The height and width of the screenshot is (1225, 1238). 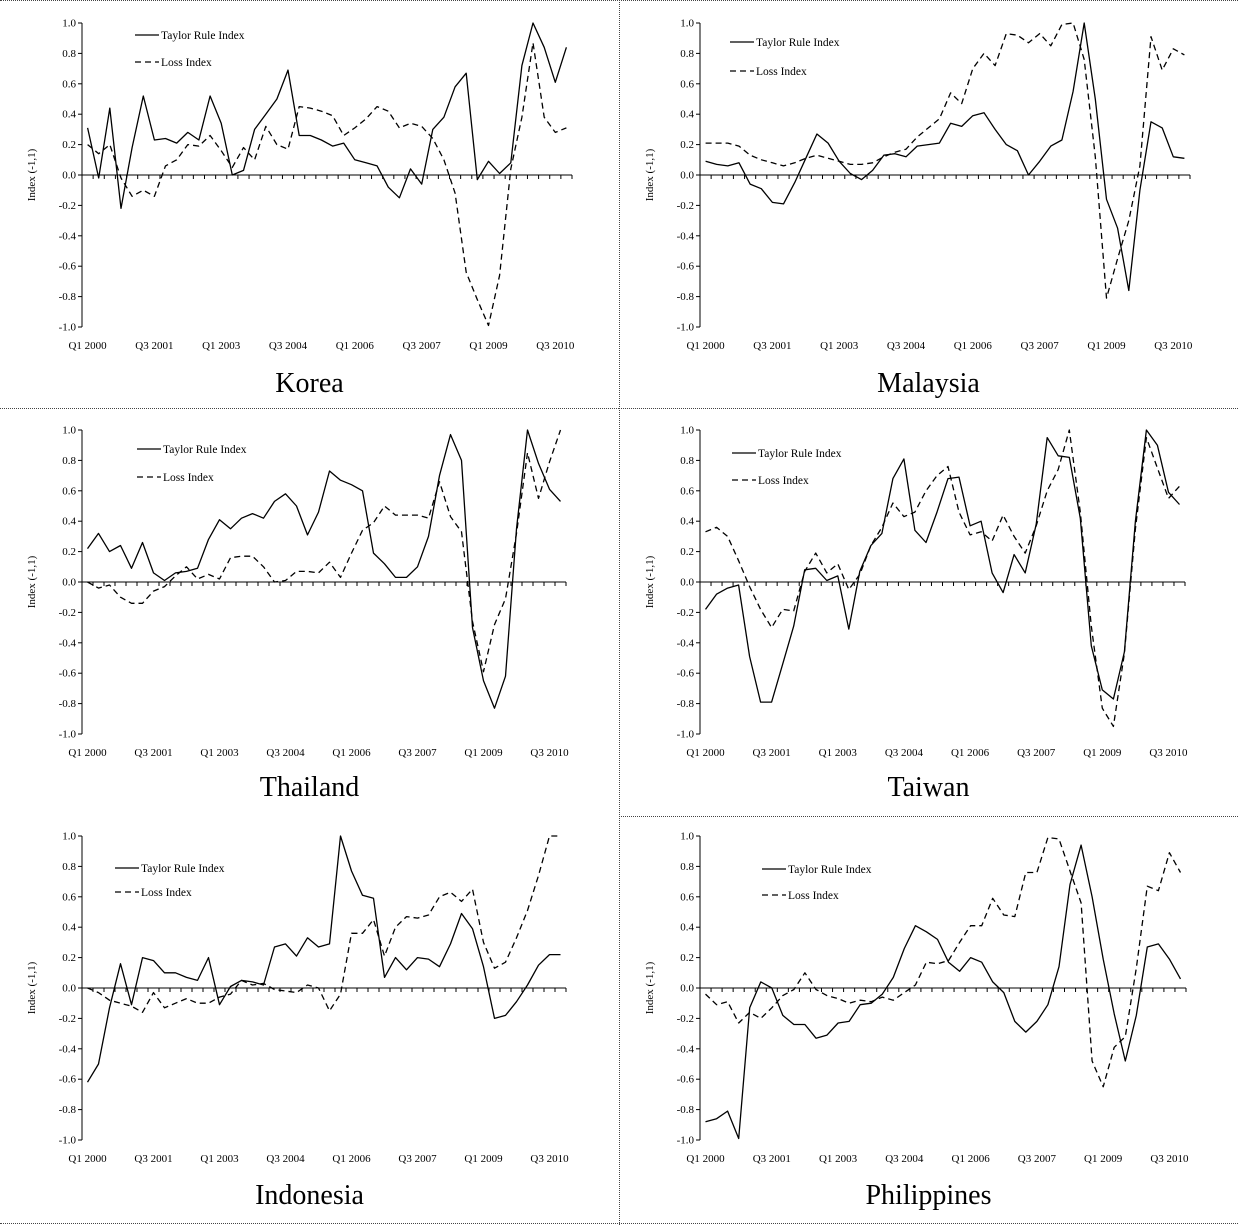 What do you see at coordinates (309, 787) in the screenshot?
I see `country-title-thailand: Thailand` at bounding box center [309, 787].